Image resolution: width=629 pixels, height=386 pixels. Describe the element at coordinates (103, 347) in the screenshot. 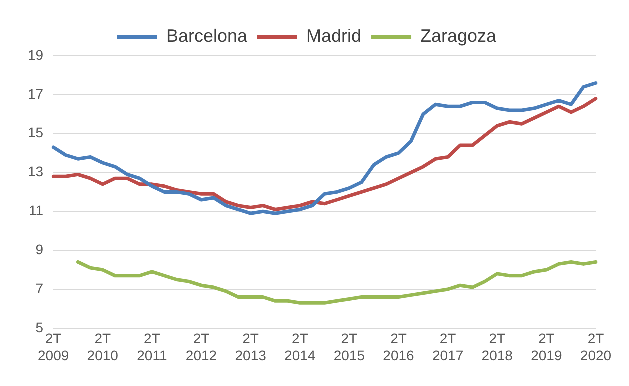

I see `x-tick-label: 2T 2010` at that location.